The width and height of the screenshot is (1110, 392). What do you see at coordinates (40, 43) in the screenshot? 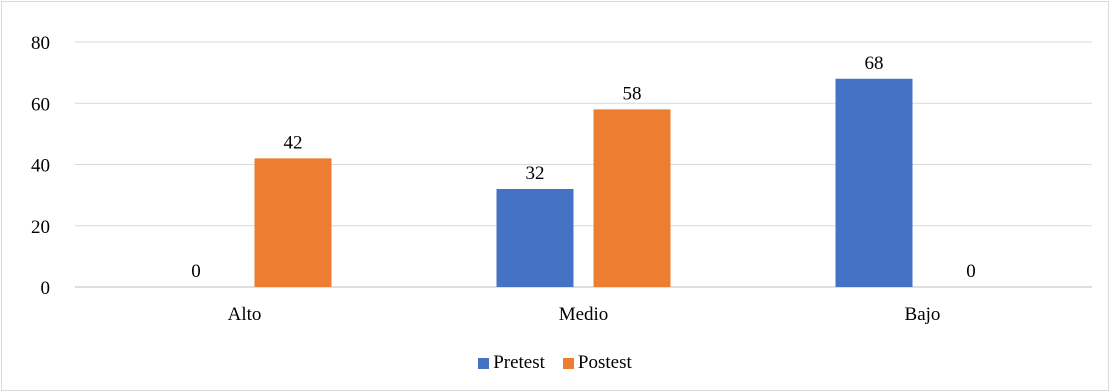
I see `y-tick-label: 80` at bounding box center [40, 43].